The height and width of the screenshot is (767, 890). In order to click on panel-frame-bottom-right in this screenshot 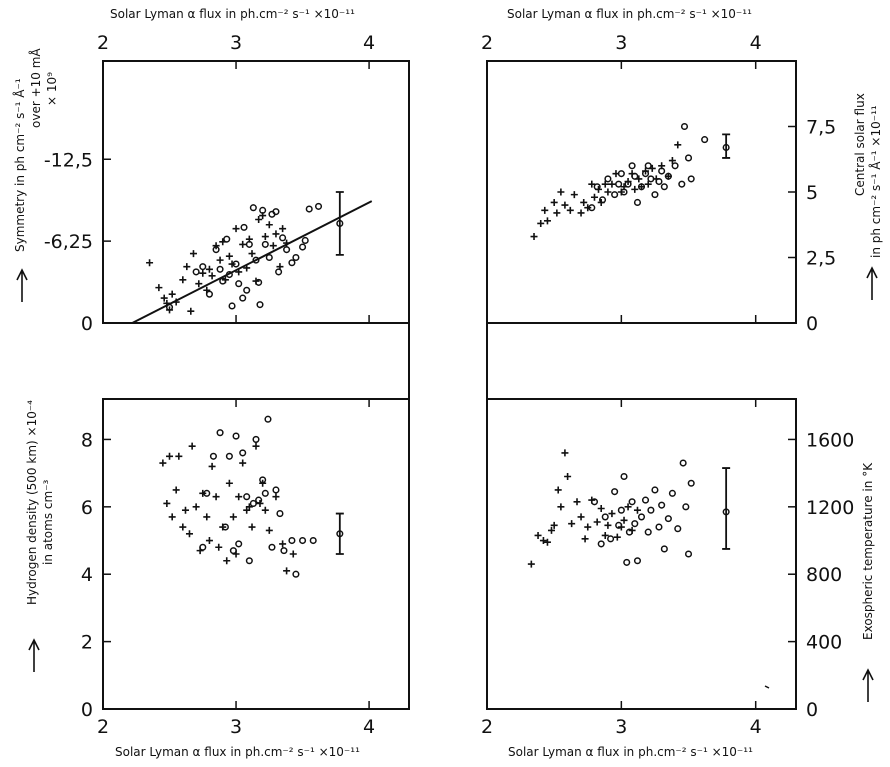, I will do `click(641, 554)`.